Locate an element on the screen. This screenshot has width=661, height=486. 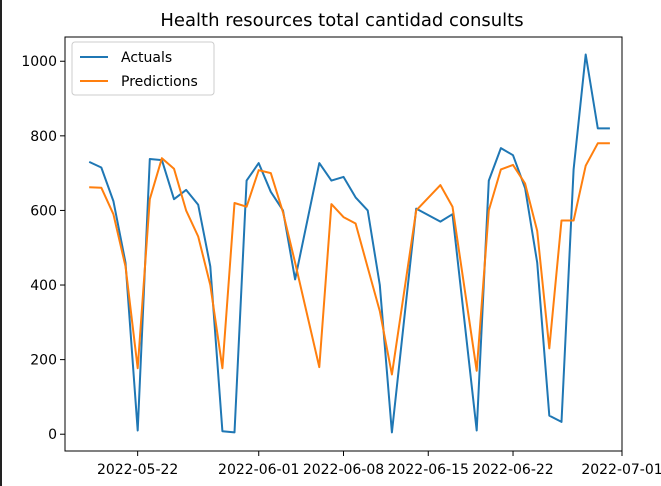
legend-label-predictions: Predictions is located at coordinates (159, 82).